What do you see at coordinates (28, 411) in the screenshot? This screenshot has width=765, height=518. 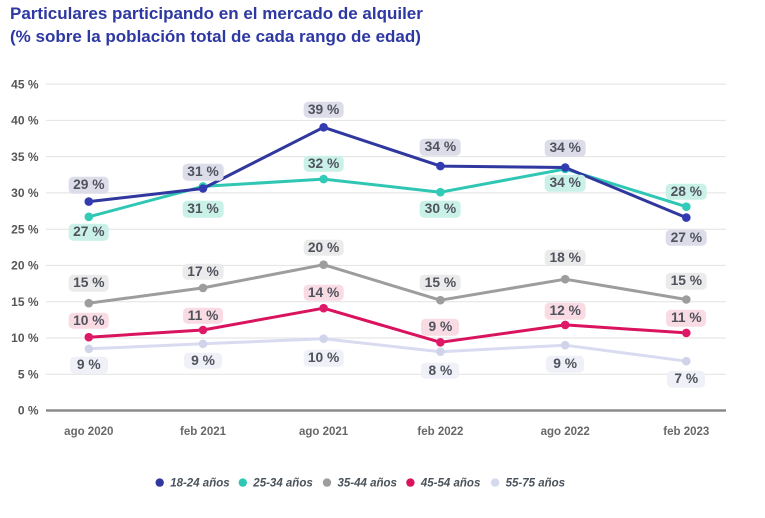 I see `svg-text: 0 %` at bounding box center [28, 411].